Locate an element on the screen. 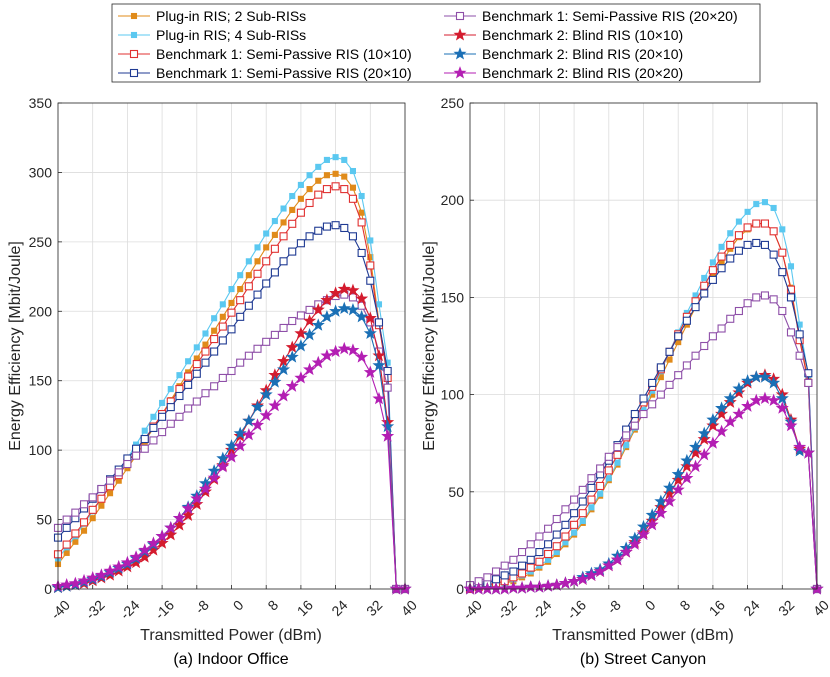  y-axis-label-street-canyon: Energy Efficiency [Mbit/Joule] is located at coordinates (429, 346).